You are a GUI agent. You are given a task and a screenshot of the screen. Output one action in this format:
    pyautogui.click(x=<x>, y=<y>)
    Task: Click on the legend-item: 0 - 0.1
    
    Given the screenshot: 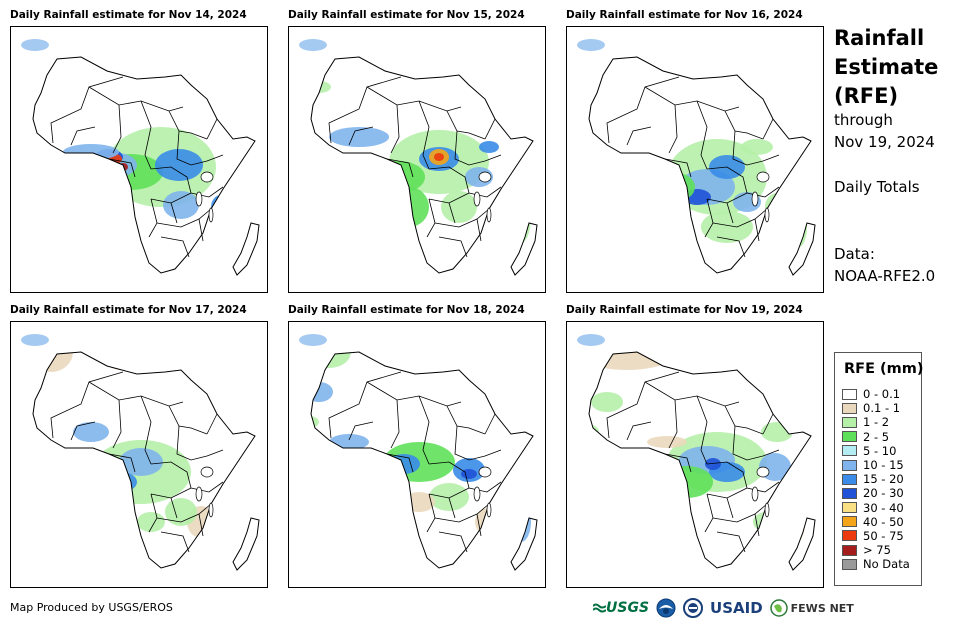 What is the action you would take?
    pyautogui.click(x=876, y=394)
    